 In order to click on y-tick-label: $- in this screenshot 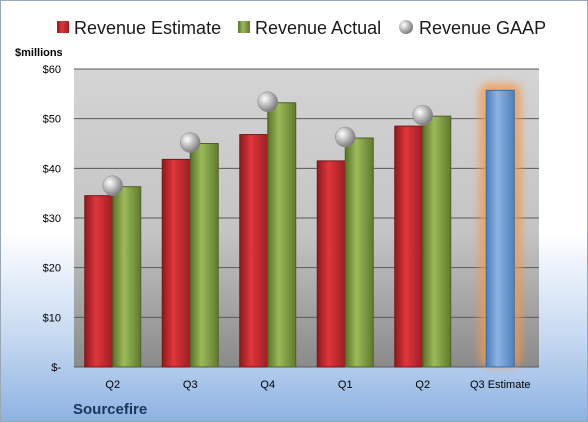, I will do `click(56, 368)`.